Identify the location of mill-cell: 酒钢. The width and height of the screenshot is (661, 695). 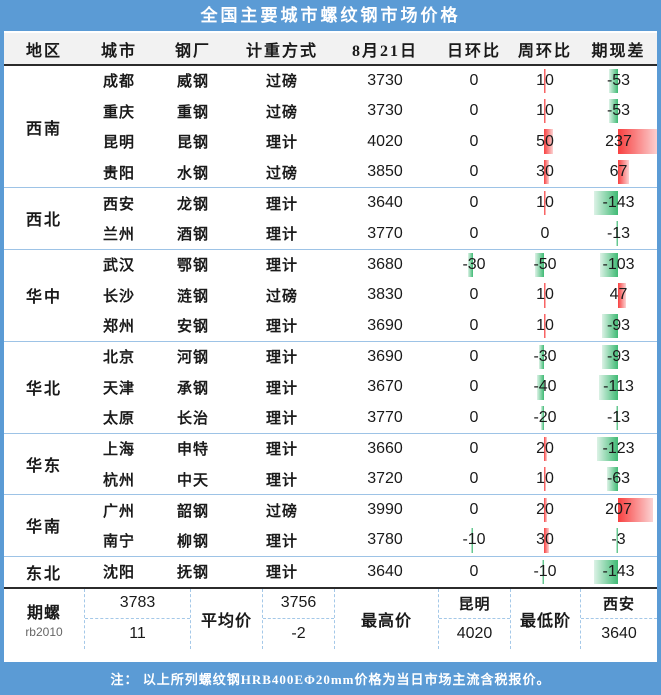
(192, 235).